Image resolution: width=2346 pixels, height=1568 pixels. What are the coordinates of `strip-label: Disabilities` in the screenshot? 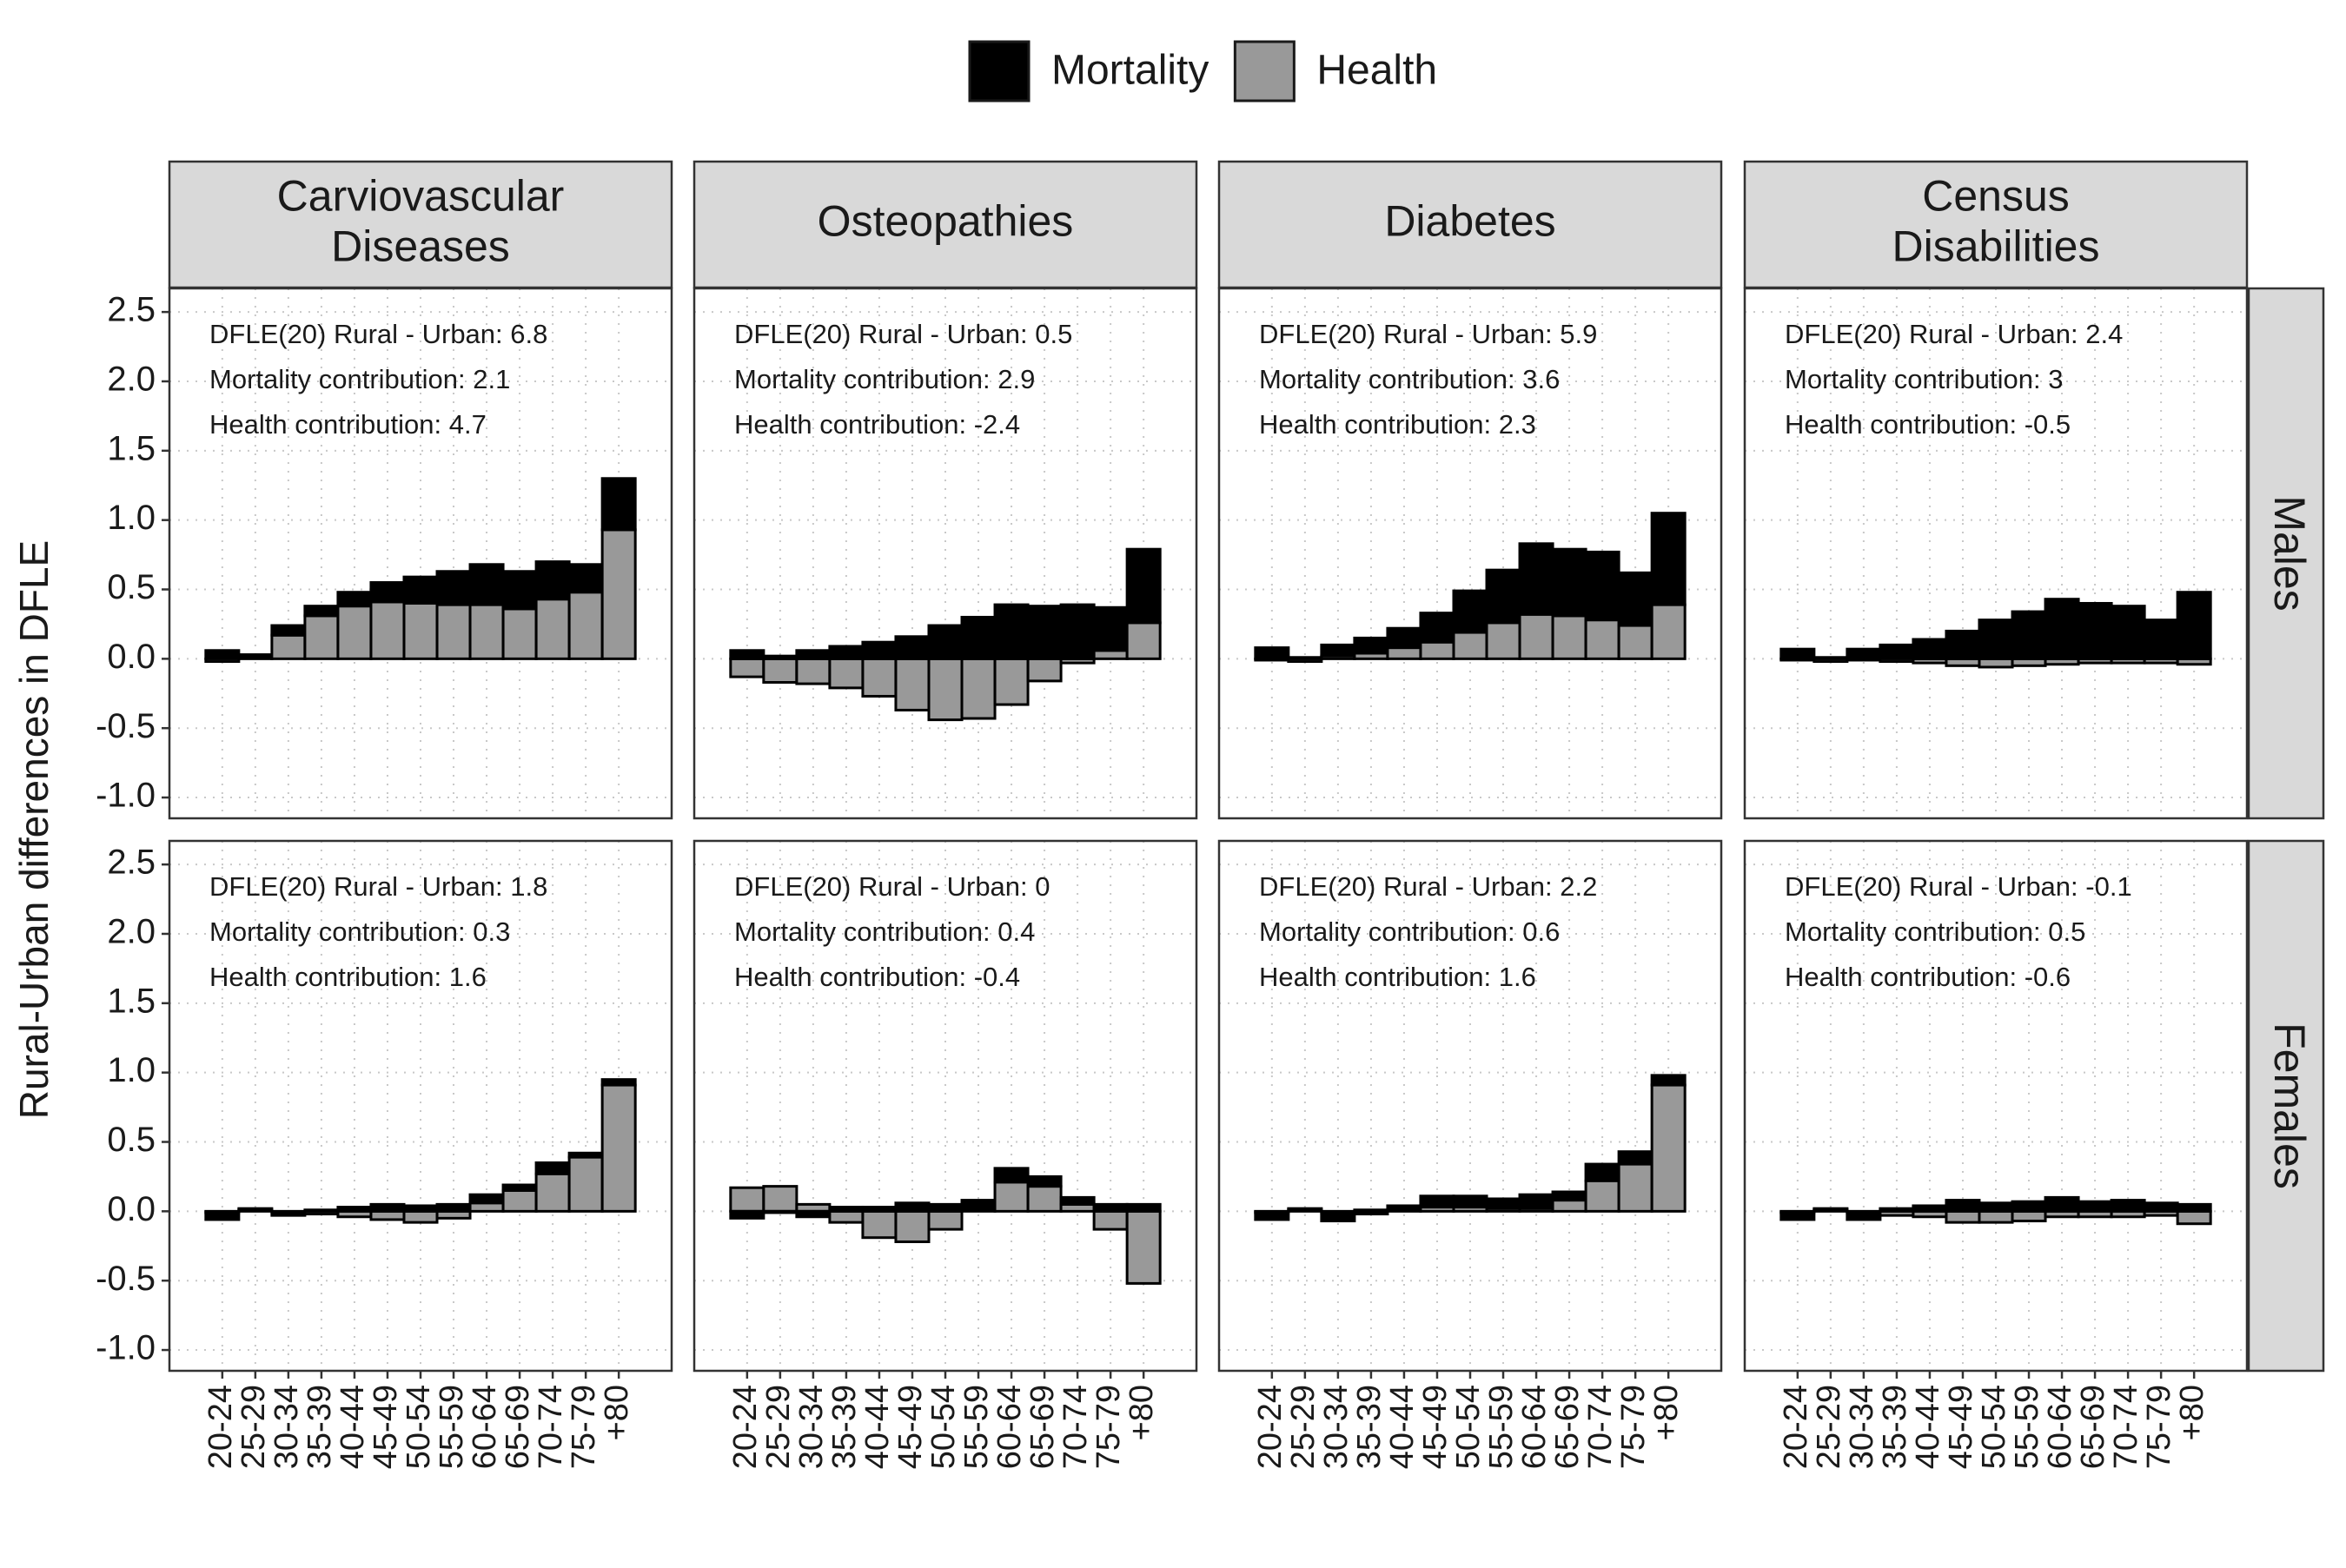 It's located at (1996, 247).